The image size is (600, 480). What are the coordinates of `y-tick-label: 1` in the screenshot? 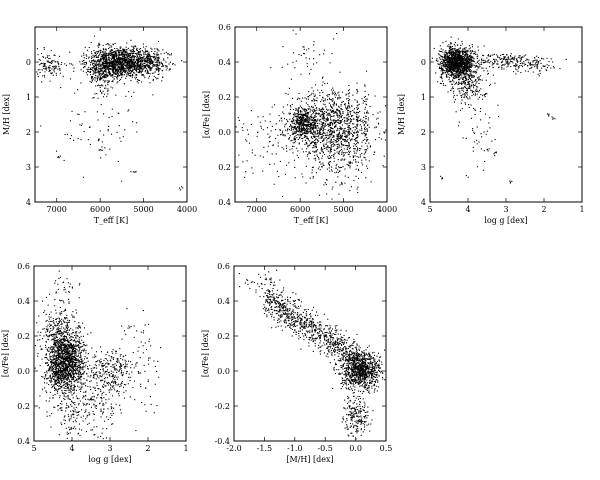 It's located at (28, 97).